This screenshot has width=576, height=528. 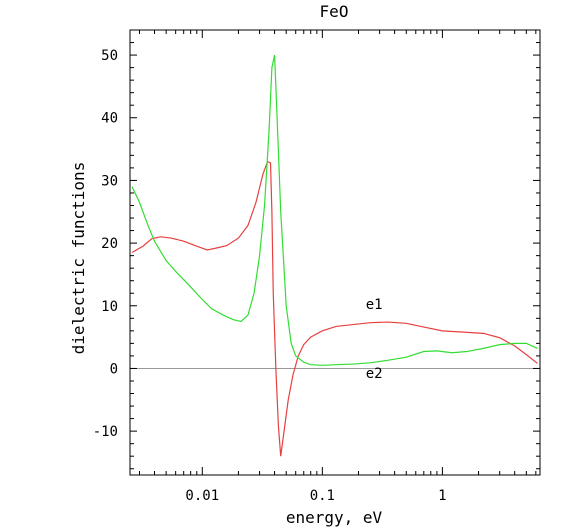 What do you see at coordinates (334, 11) in the screenshot?
I see `chart-title: FeO` at bounding box center [334, 11].